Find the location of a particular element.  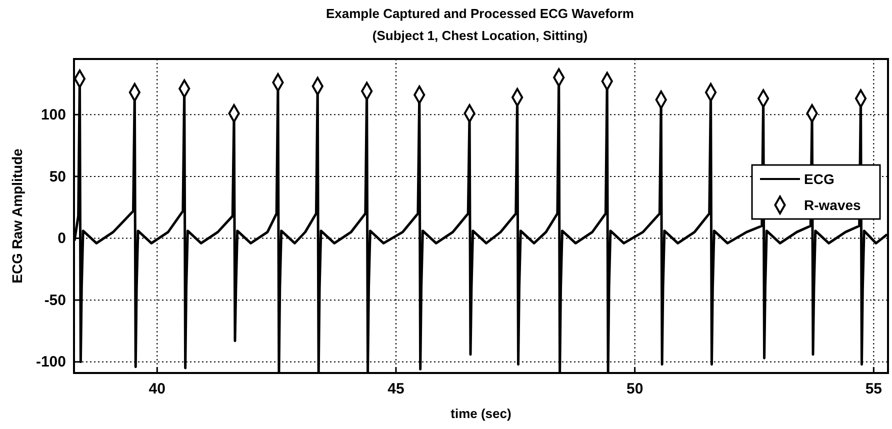

x-tick-label: 55 is located at coordinates (873, 389).